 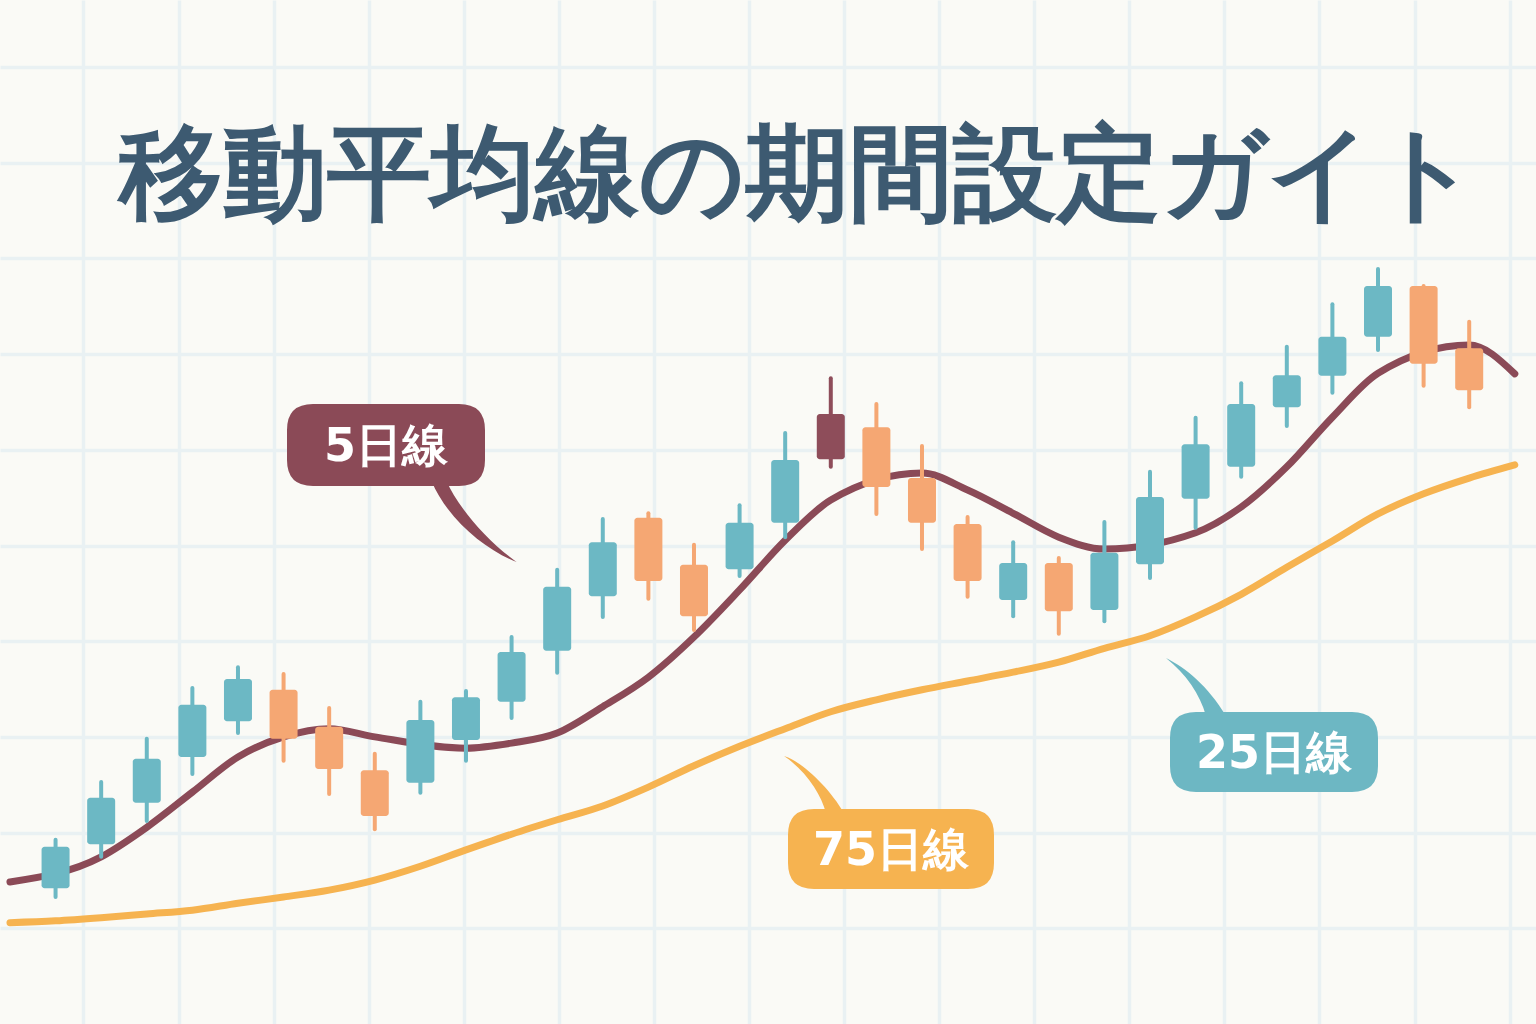 I want to click on legend-label: 75日線, so click(x=891, y=849).